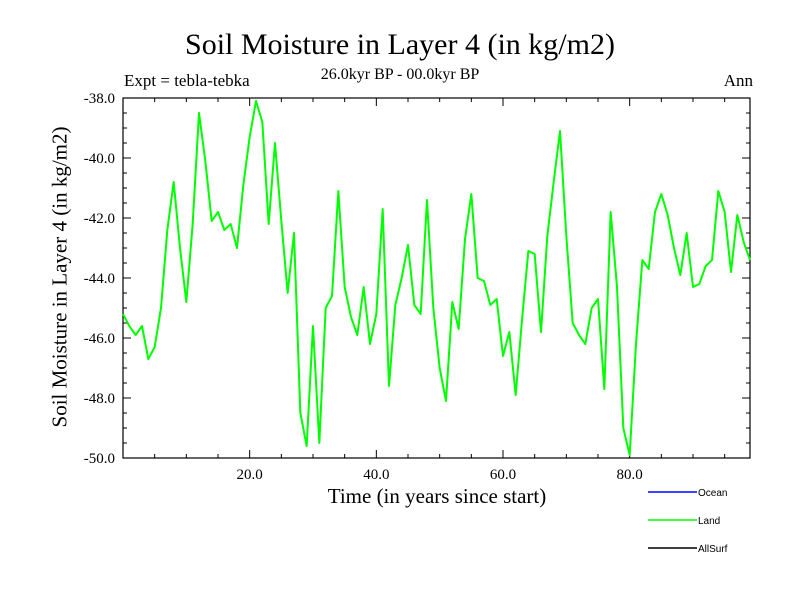 The height and width of the screenshot is (600, 800). What do you see at coordinates (400, 74) in the screenshot?
I see `chart-subtitle: 26.0kyr BP - 00.0kyr BP` at bounding box center [400, 74].